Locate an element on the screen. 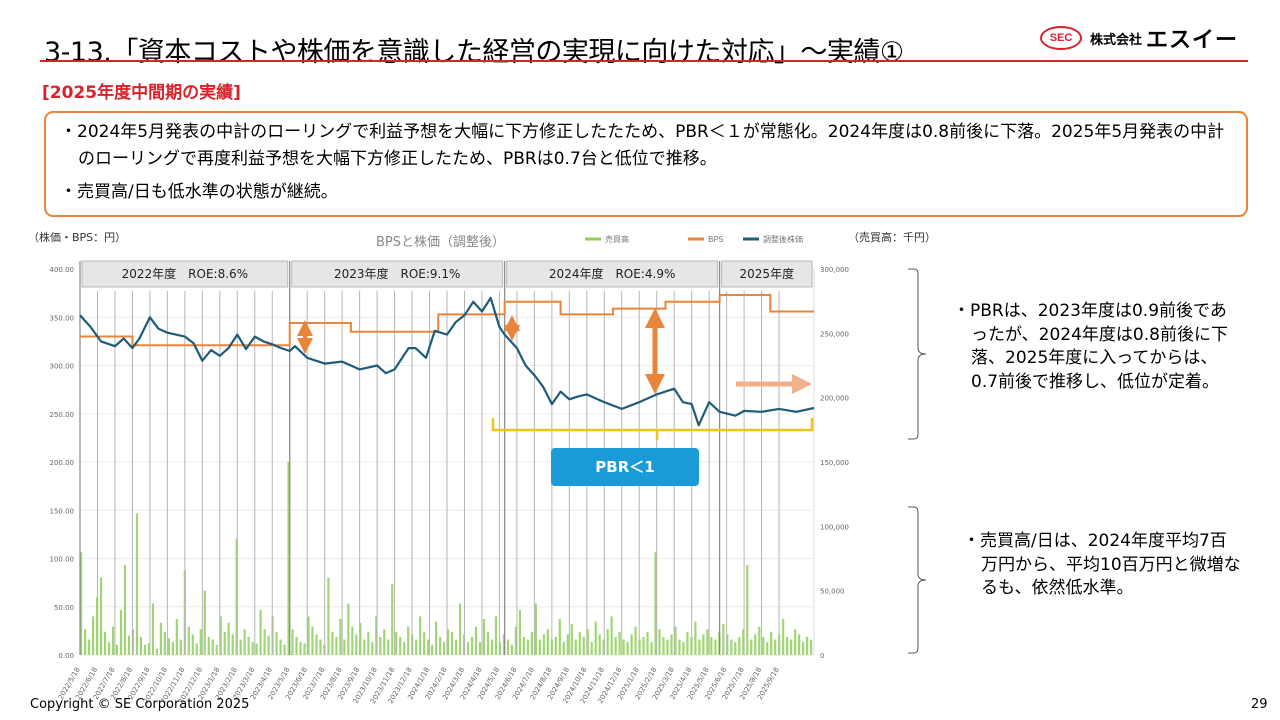 The image size is (1280, 720). chart-title: BPSと株価（調整後） is located at coordinates (440, 242).